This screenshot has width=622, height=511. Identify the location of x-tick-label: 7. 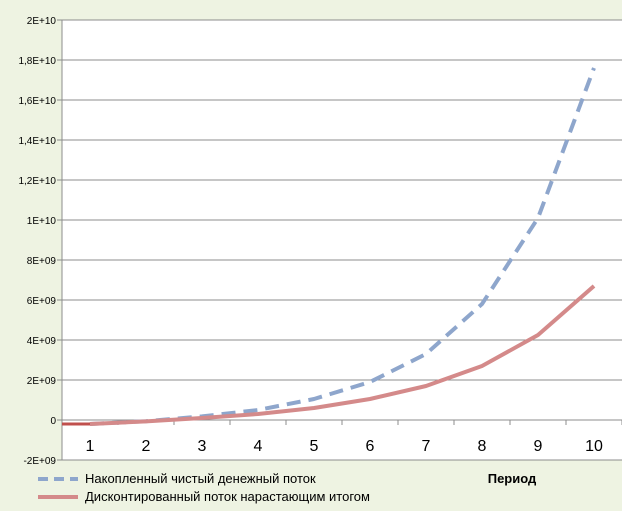
(426, 446).